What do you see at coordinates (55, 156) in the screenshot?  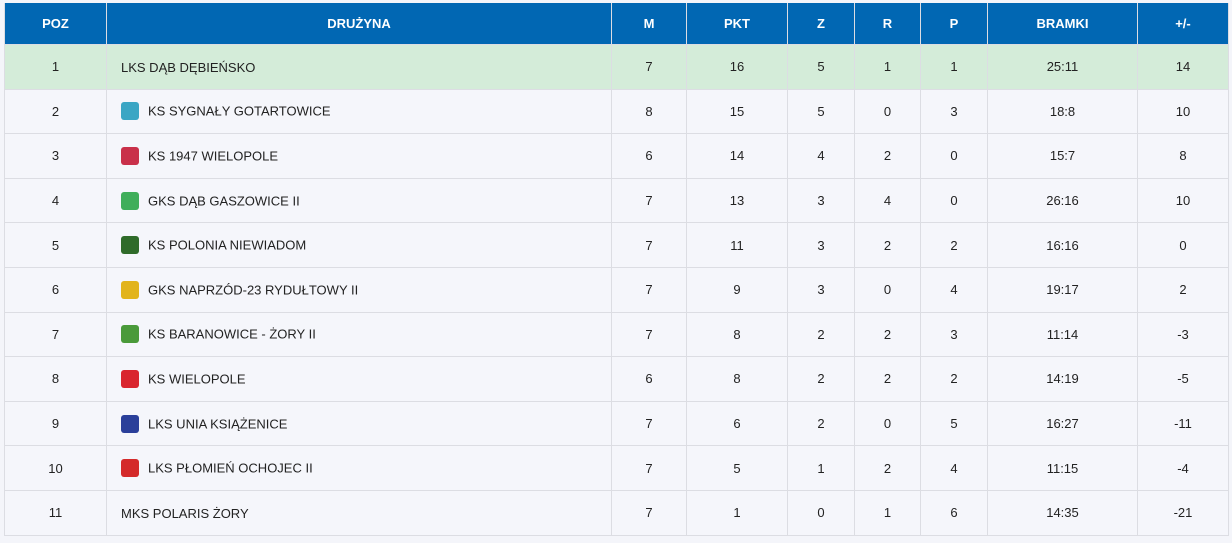 I see `poz-cell: 3` at bounding box center [55, 156].